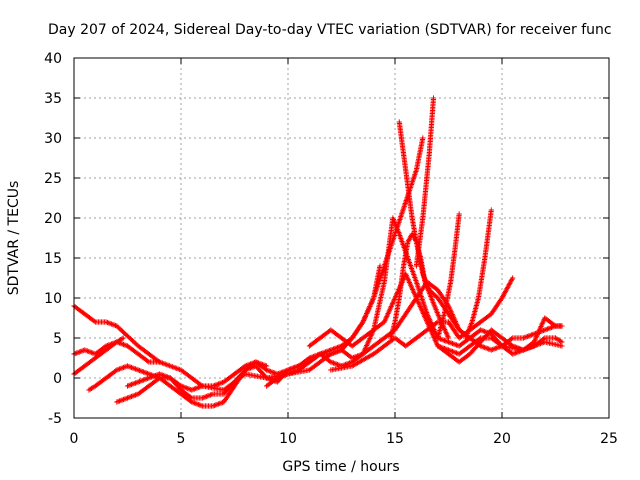 The height and width of the screenshot is (480, 640). What do you see at coordinates (181, 439) in the screenshot?
I see `x-tick-label: 5` at bounding box center [181, 439].